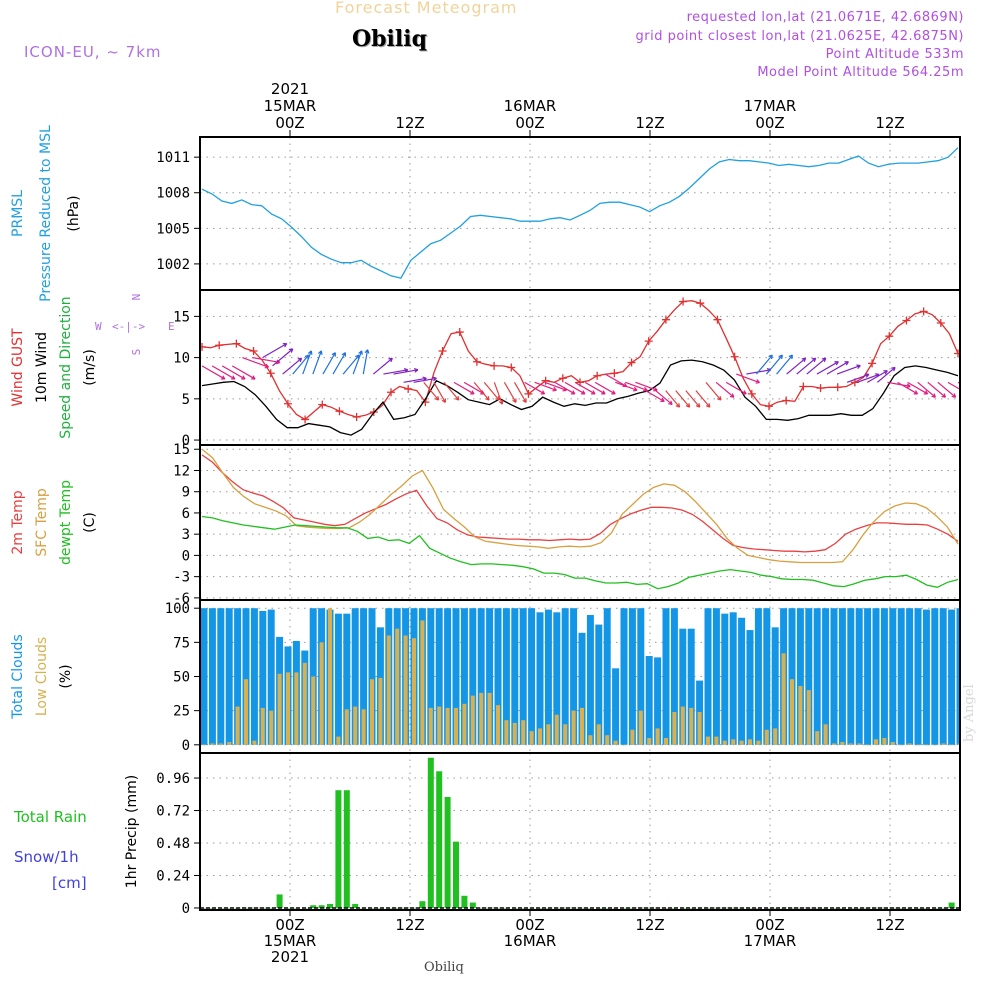 This screenshot has height=1000, width=1000. Describe the element at coordinates (18, 213) in the screenshot. I see `axis-label-pressure-0: PRMSL` at that location.